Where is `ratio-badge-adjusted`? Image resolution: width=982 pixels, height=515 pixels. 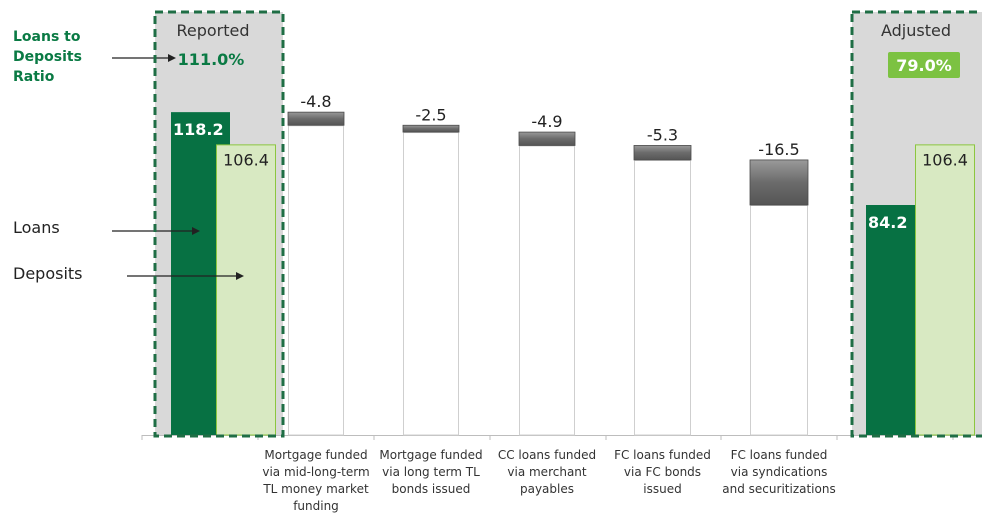 ratio-badge-adjusted is located at coordinates (924, 65).